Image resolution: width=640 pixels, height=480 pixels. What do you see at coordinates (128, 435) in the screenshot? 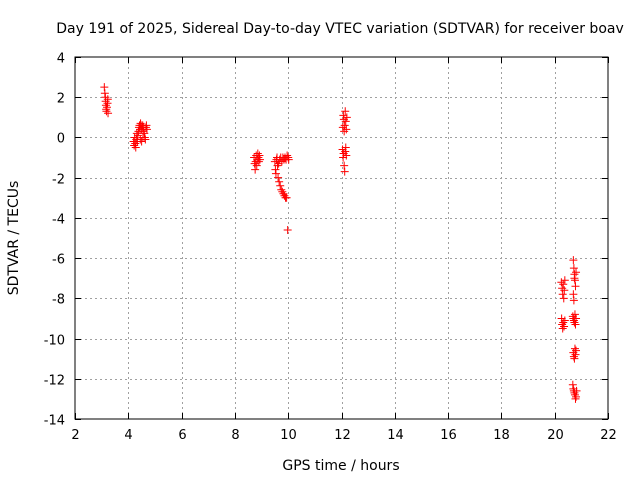
I see `x-tick-label: 4` at bounding box center [128, 435].